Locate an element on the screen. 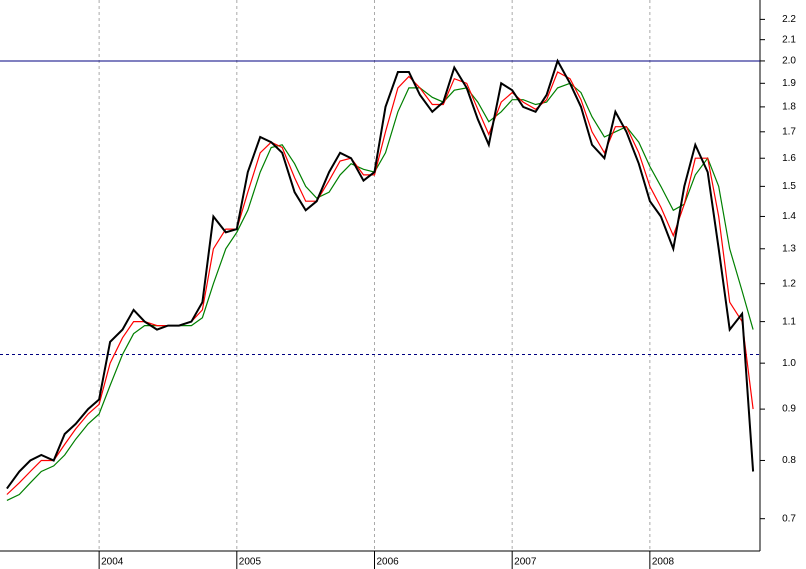 The height and width of the screenshot is (569, 806). y-tick-label: 1.2 is located at coordinates (789, 283).